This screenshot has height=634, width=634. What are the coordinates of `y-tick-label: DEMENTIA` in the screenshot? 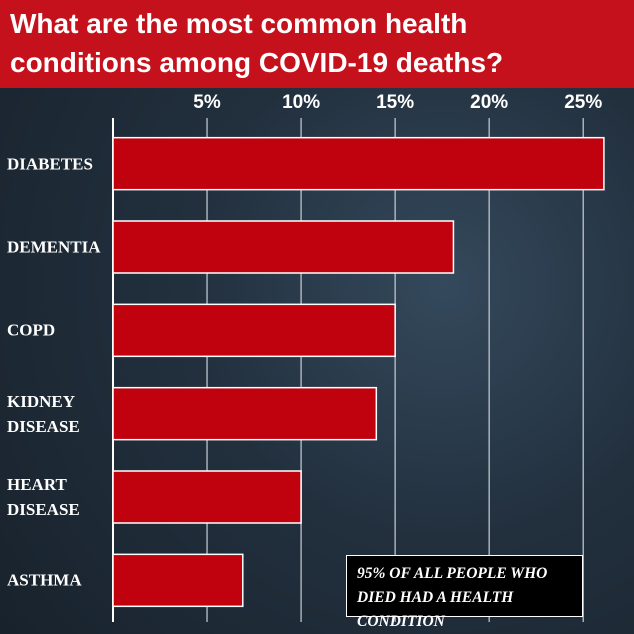 It's located at (54, 247).